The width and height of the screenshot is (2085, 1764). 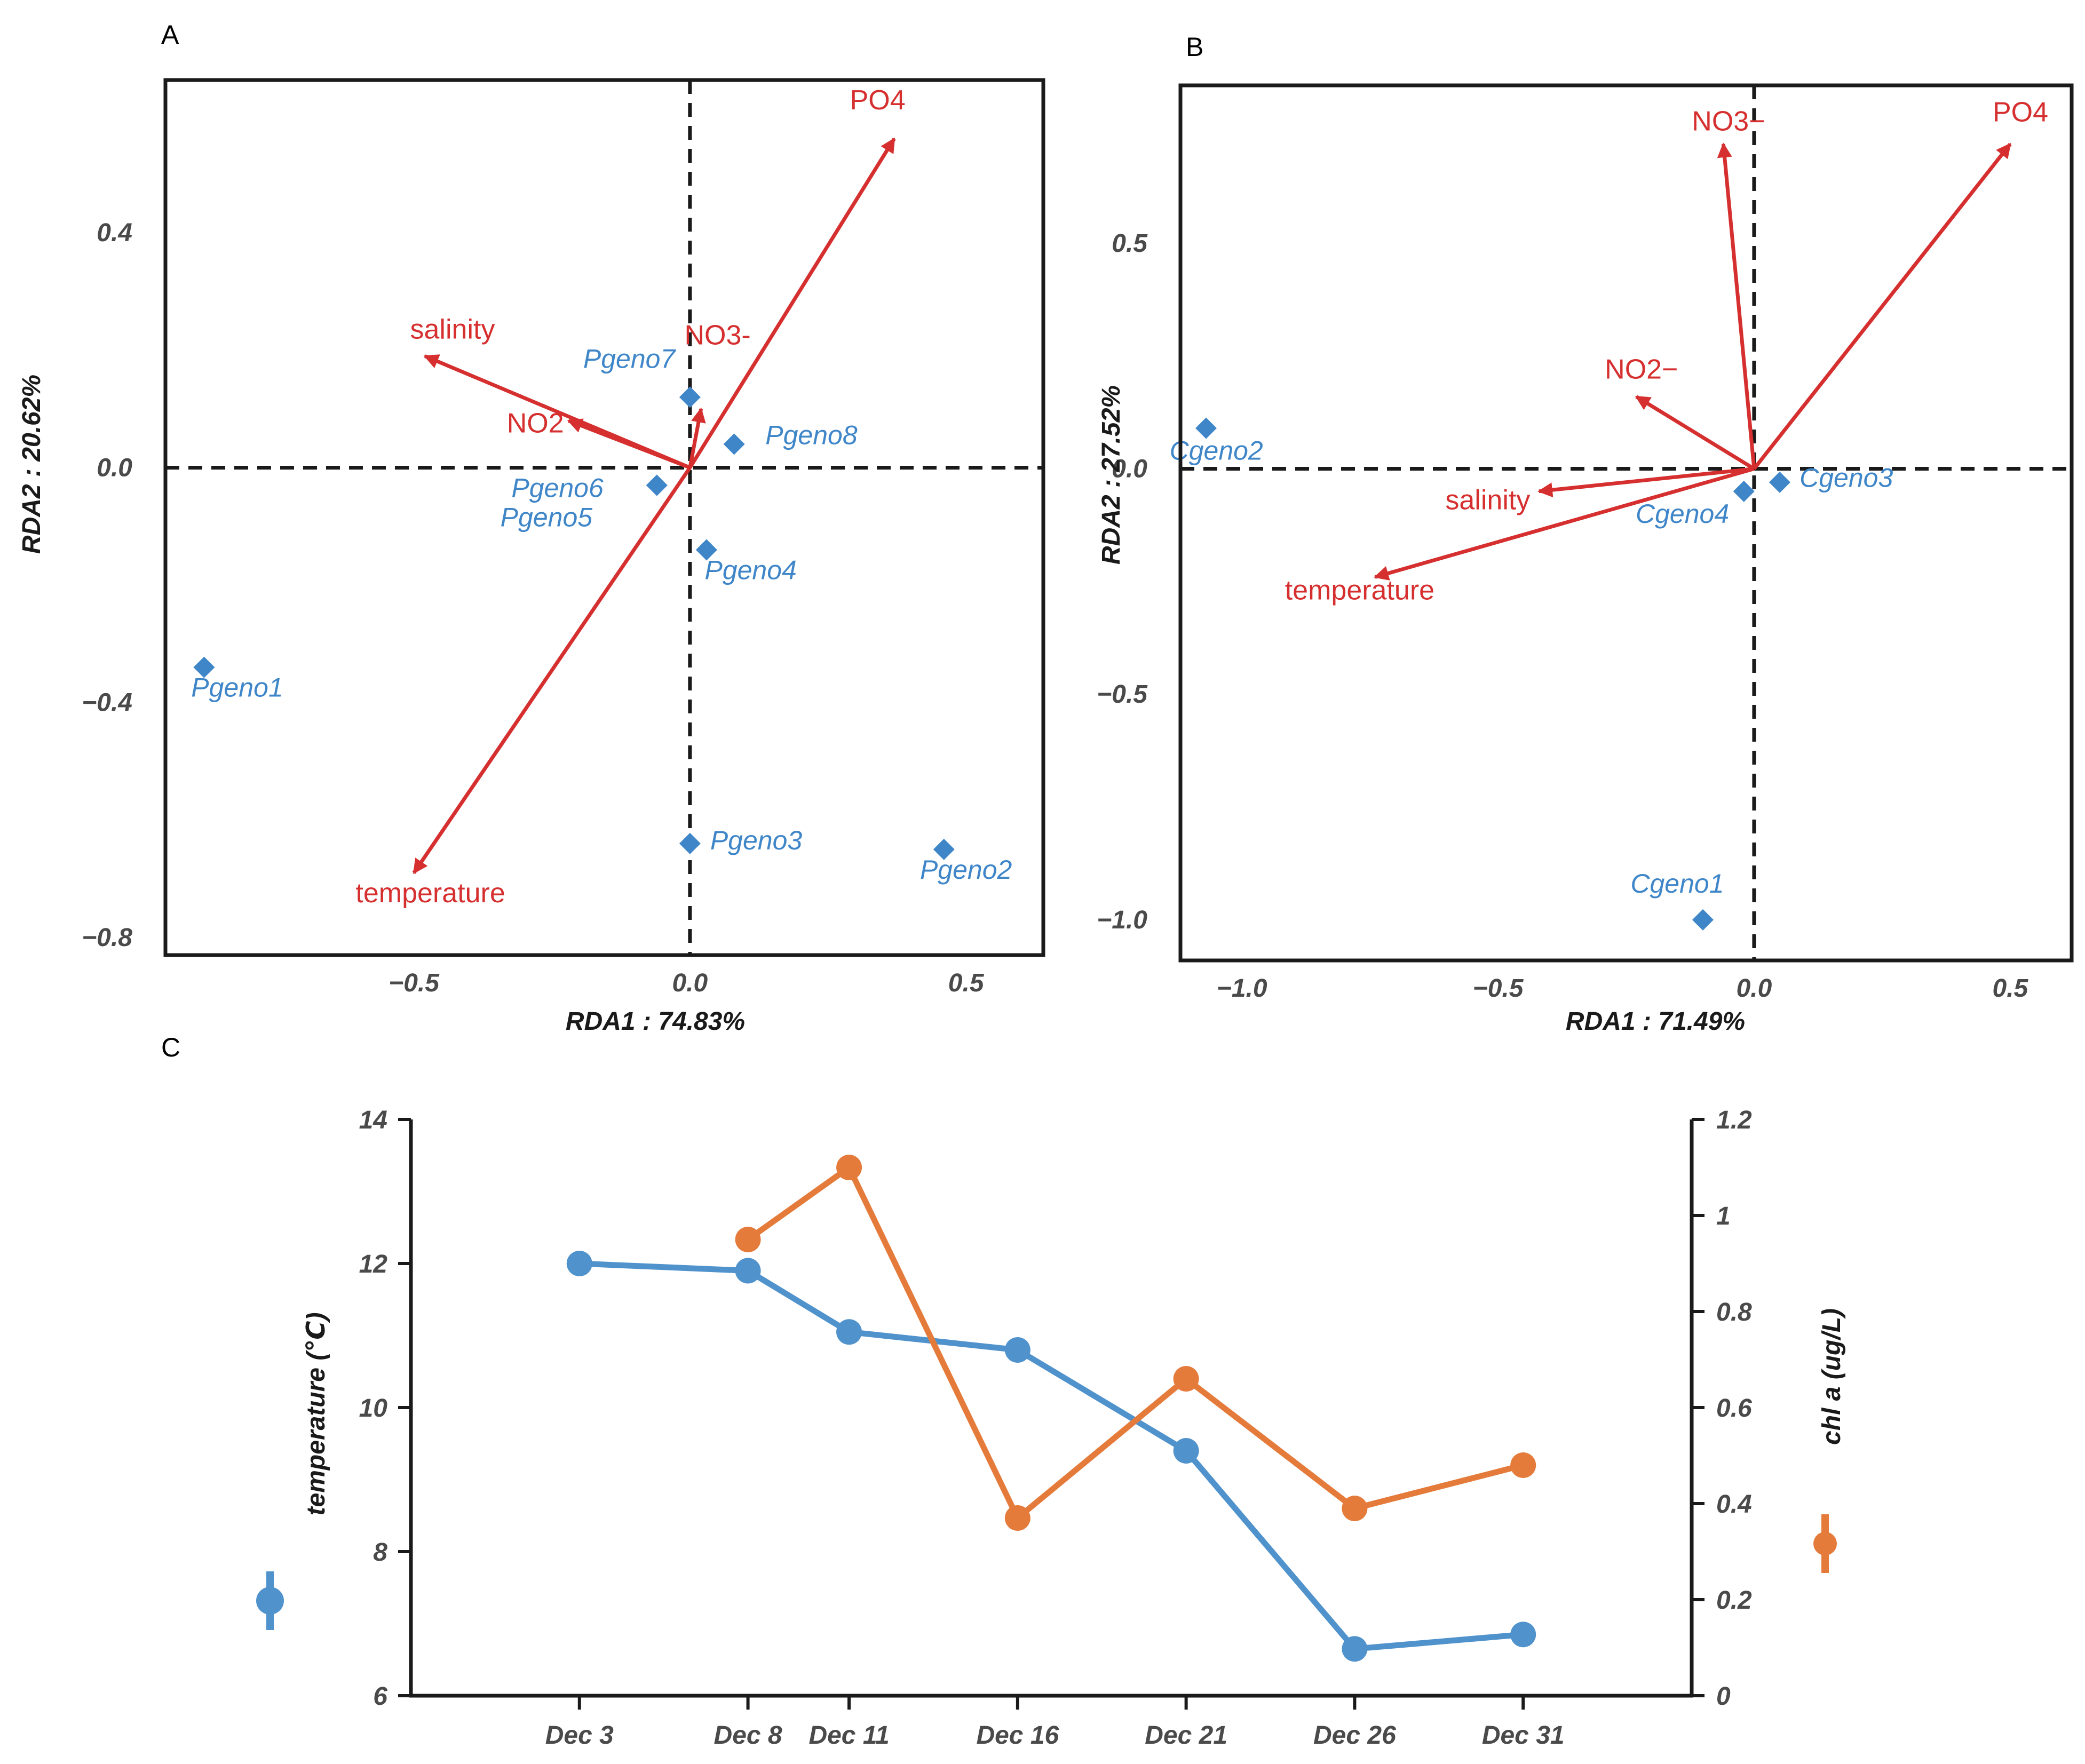 What do you see at coordinates (630, 359) in the screenshot?
I see `panel-a-site-label-pgeno7: Pgeno7` at bounding box center [630, 359].